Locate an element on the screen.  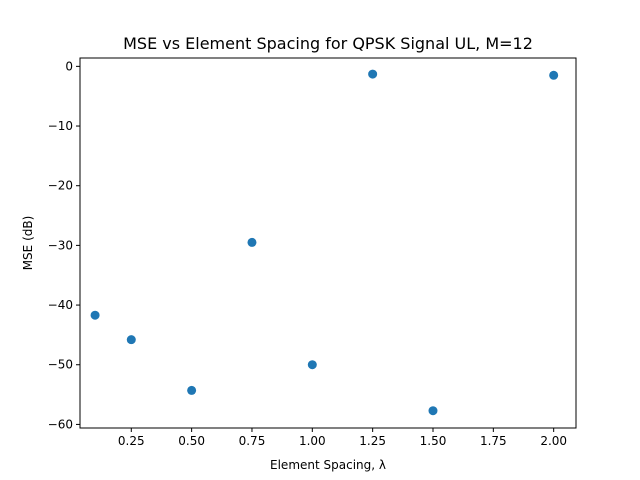
y-tick-label: −30 is located at coordinates (60, 245).